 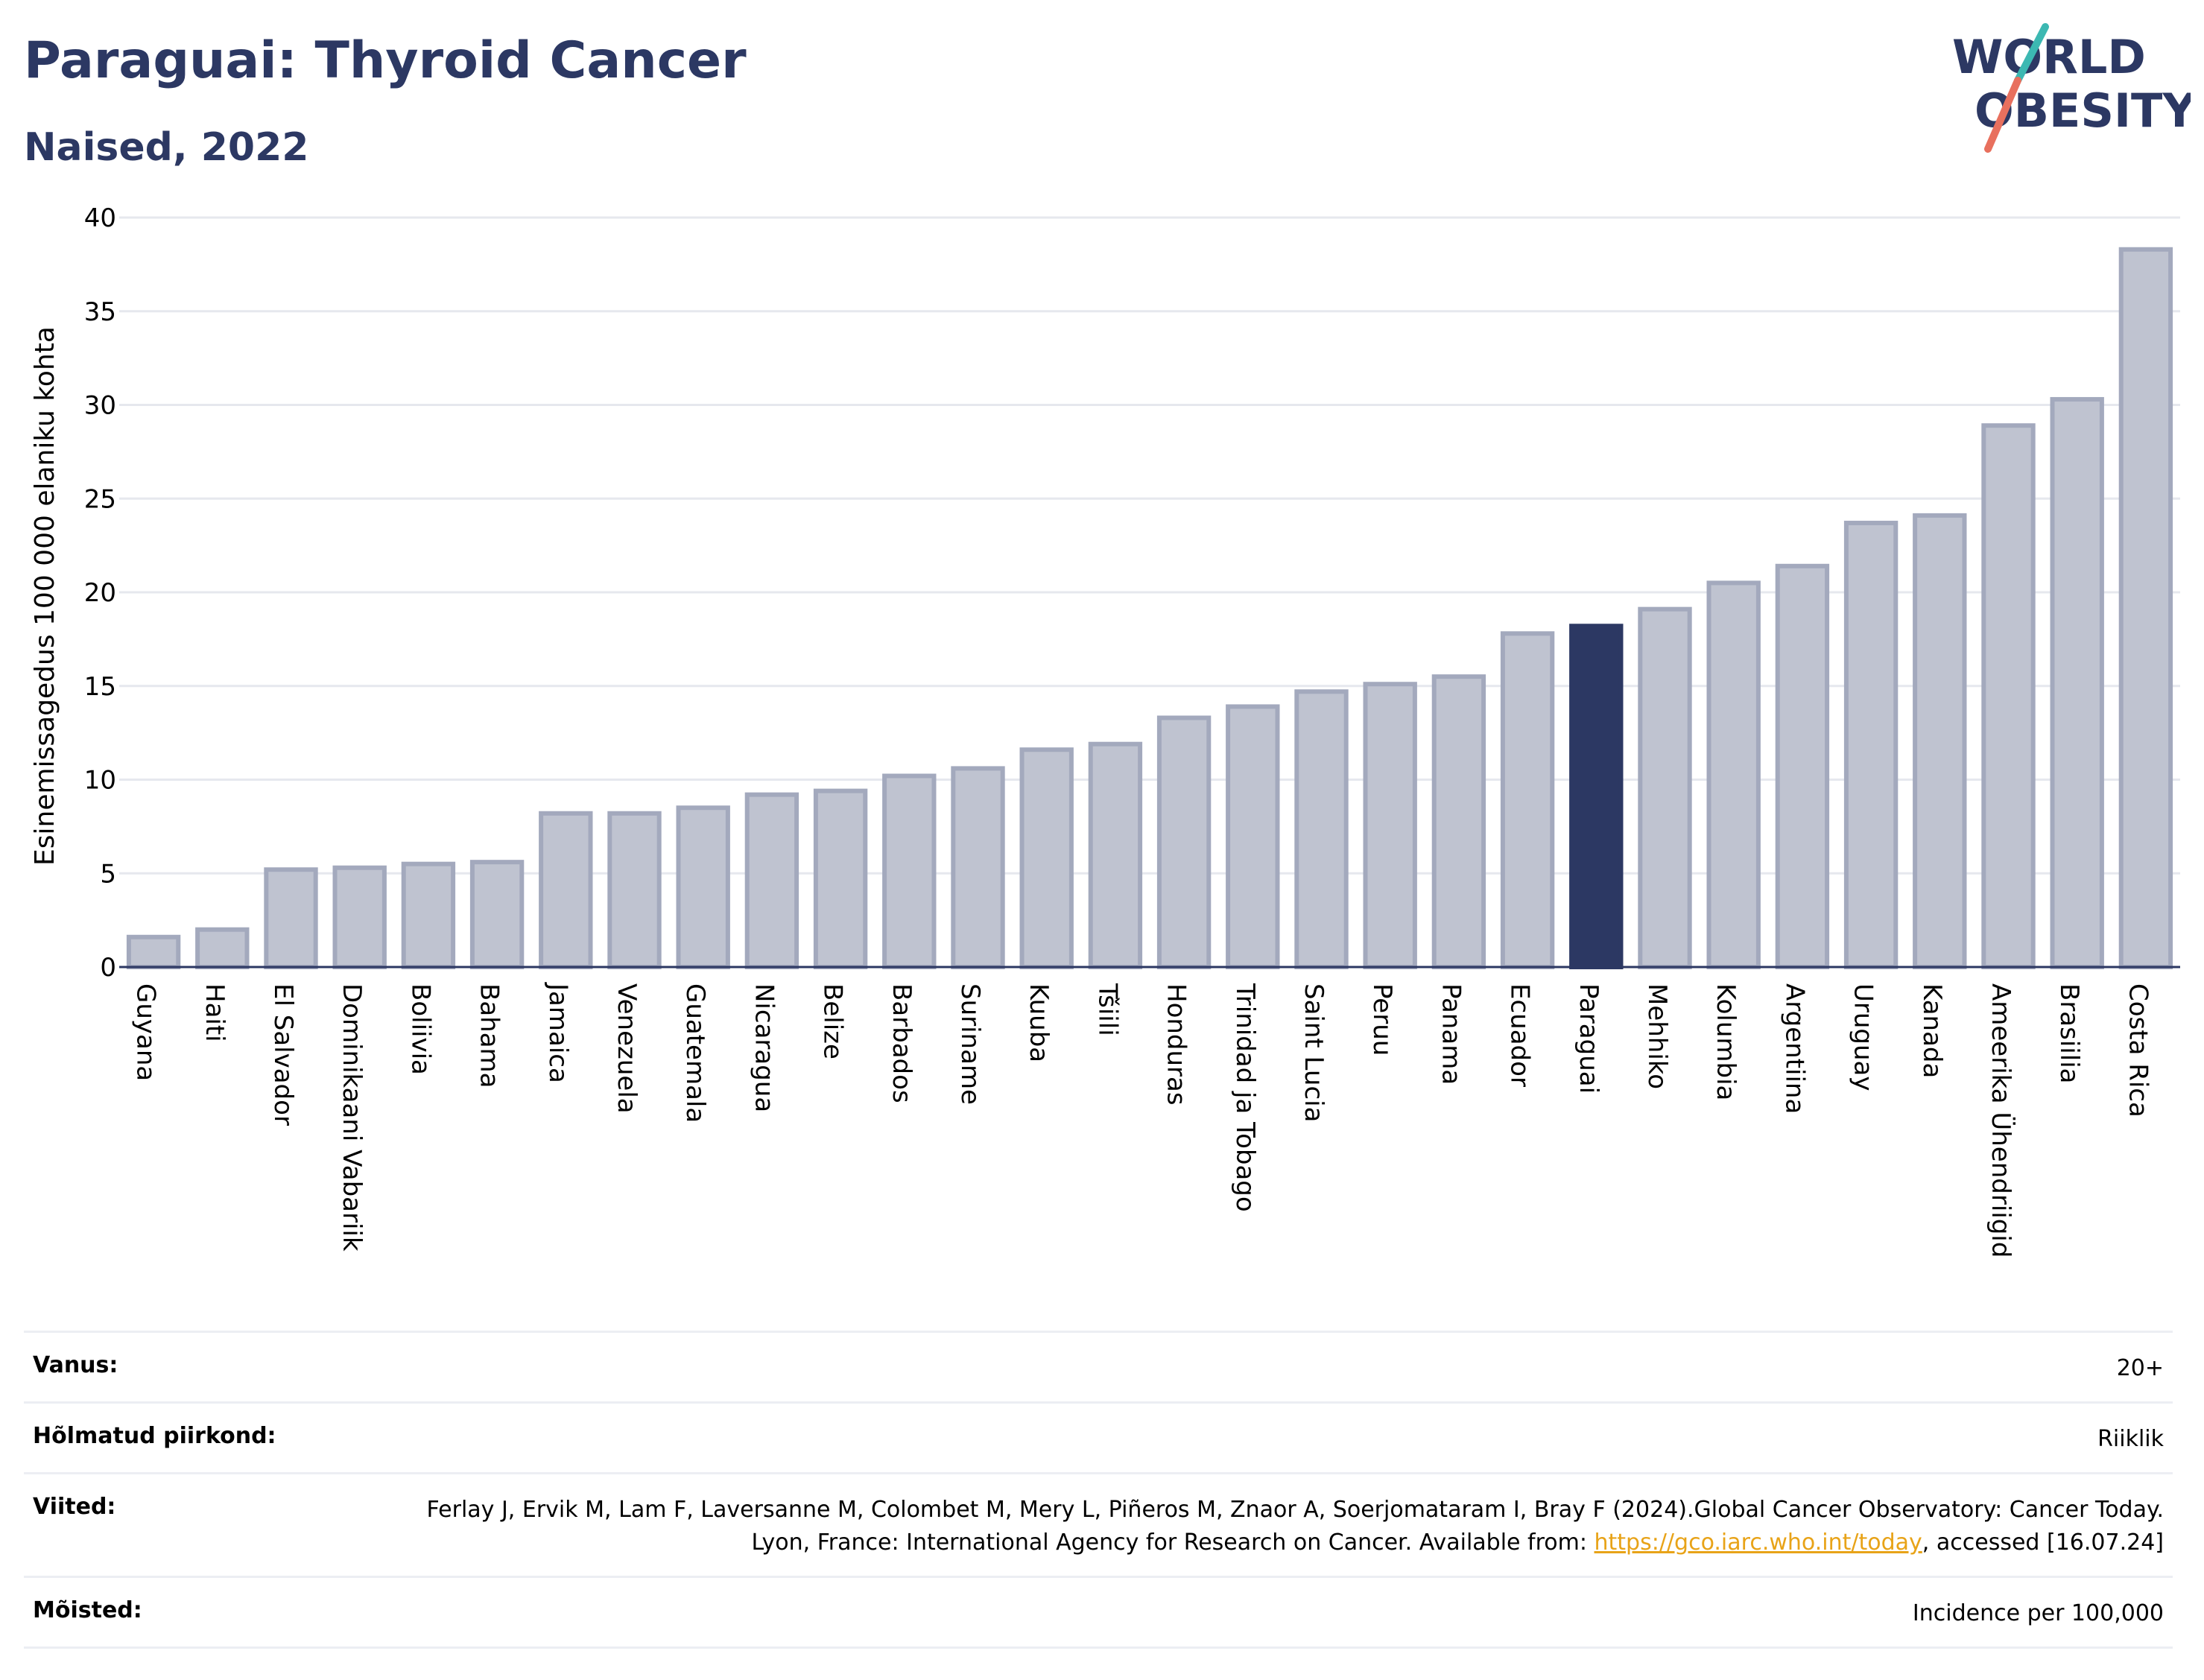 I want to click on logo-text-world: WORLD, so click(x=2049, y=57).